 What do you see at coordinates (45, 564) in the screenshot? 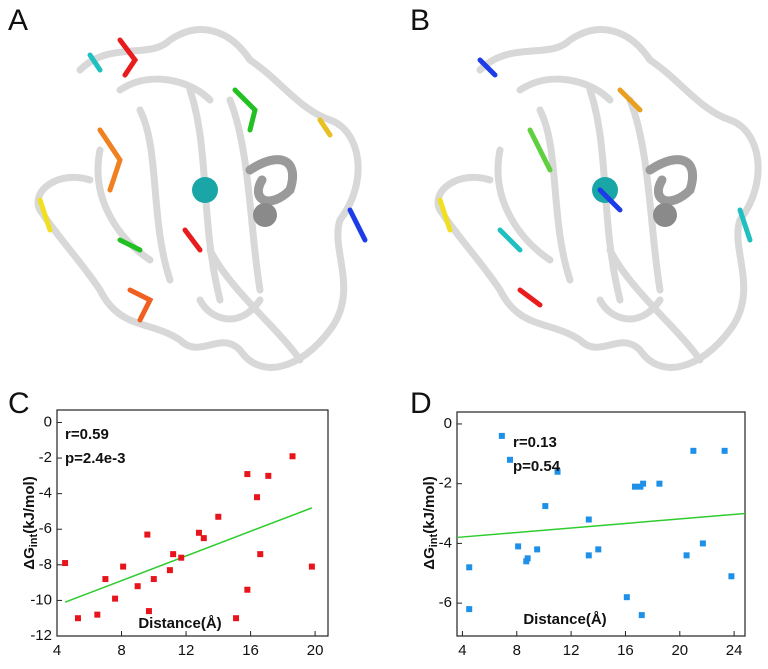
I see `y-tick-label: -8` at bounding box center [45, 564].